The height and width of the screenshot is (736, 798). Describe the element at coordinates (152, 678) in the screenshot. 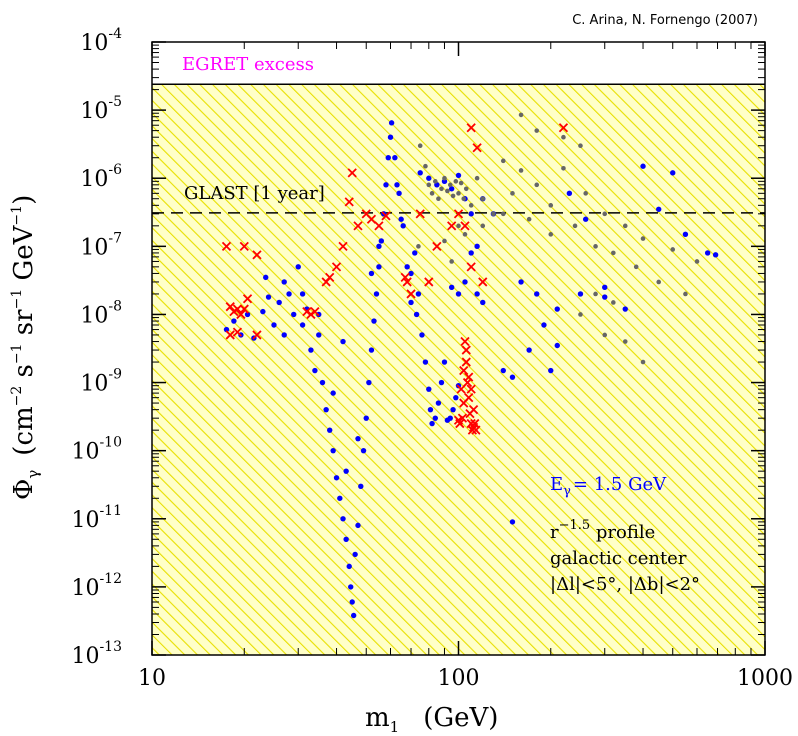

I see `x-tick-label: 10` at that location.